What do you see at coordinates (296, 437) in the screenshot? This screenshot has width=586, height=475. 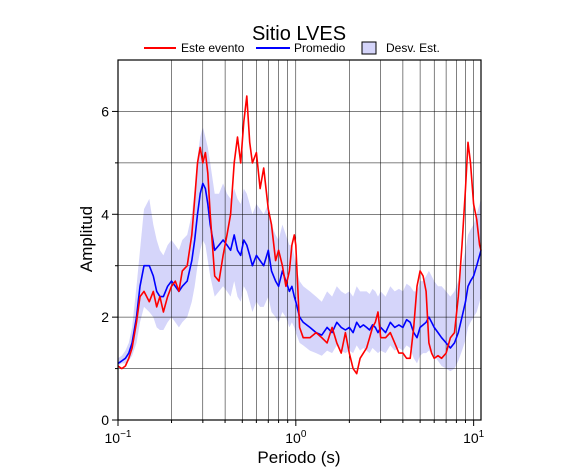 I see `x-tick-label: 10⁰` at bounding box center [296, 437].